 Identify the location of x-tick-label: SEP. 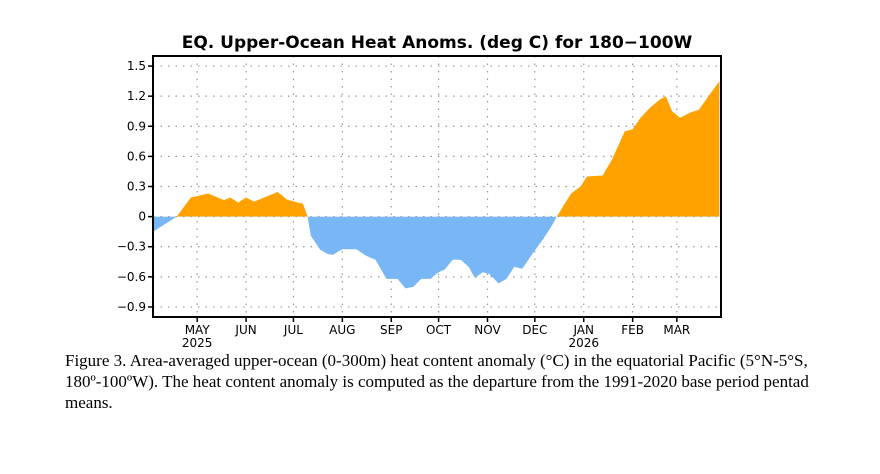
(391, 330).